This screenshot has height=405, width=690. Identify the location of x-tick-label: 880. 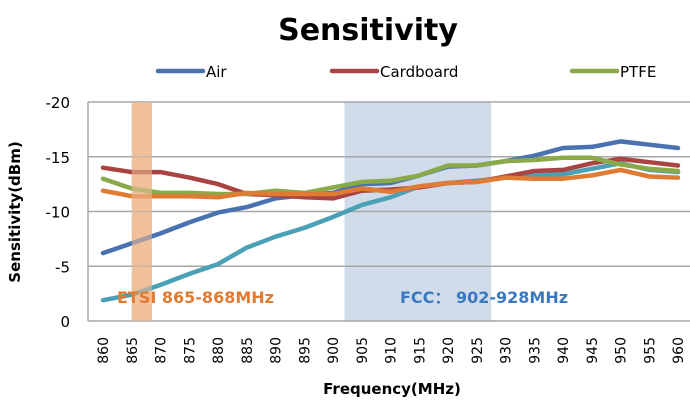
(219, 350).